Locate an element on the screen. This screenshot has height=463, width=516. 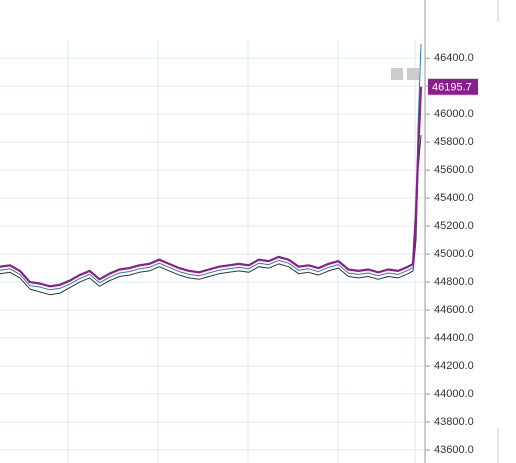
y-tick-label: 43800.0 is located at coordinates (454, 422).